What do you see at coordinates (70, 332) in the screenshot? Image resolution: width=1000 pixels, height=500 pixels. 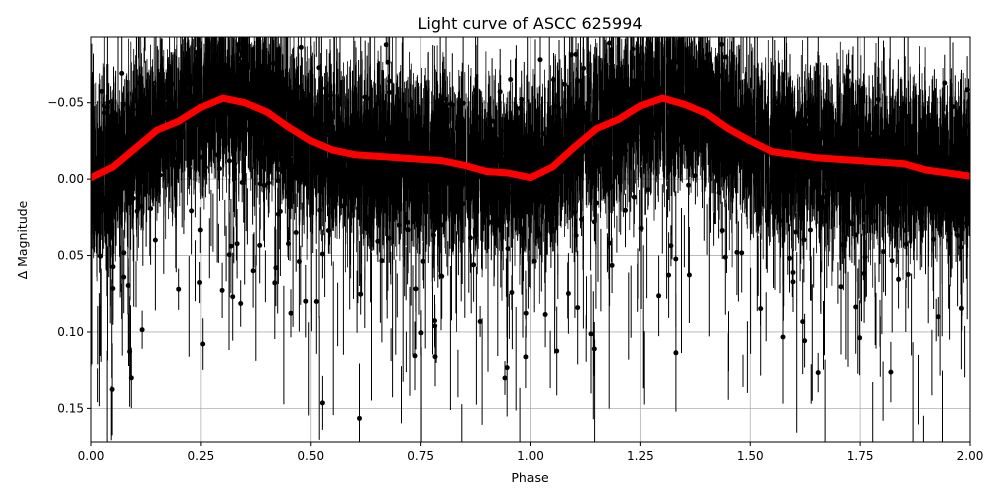 I see `y-tick-label: 0.10` at bounding box center [70, 332].